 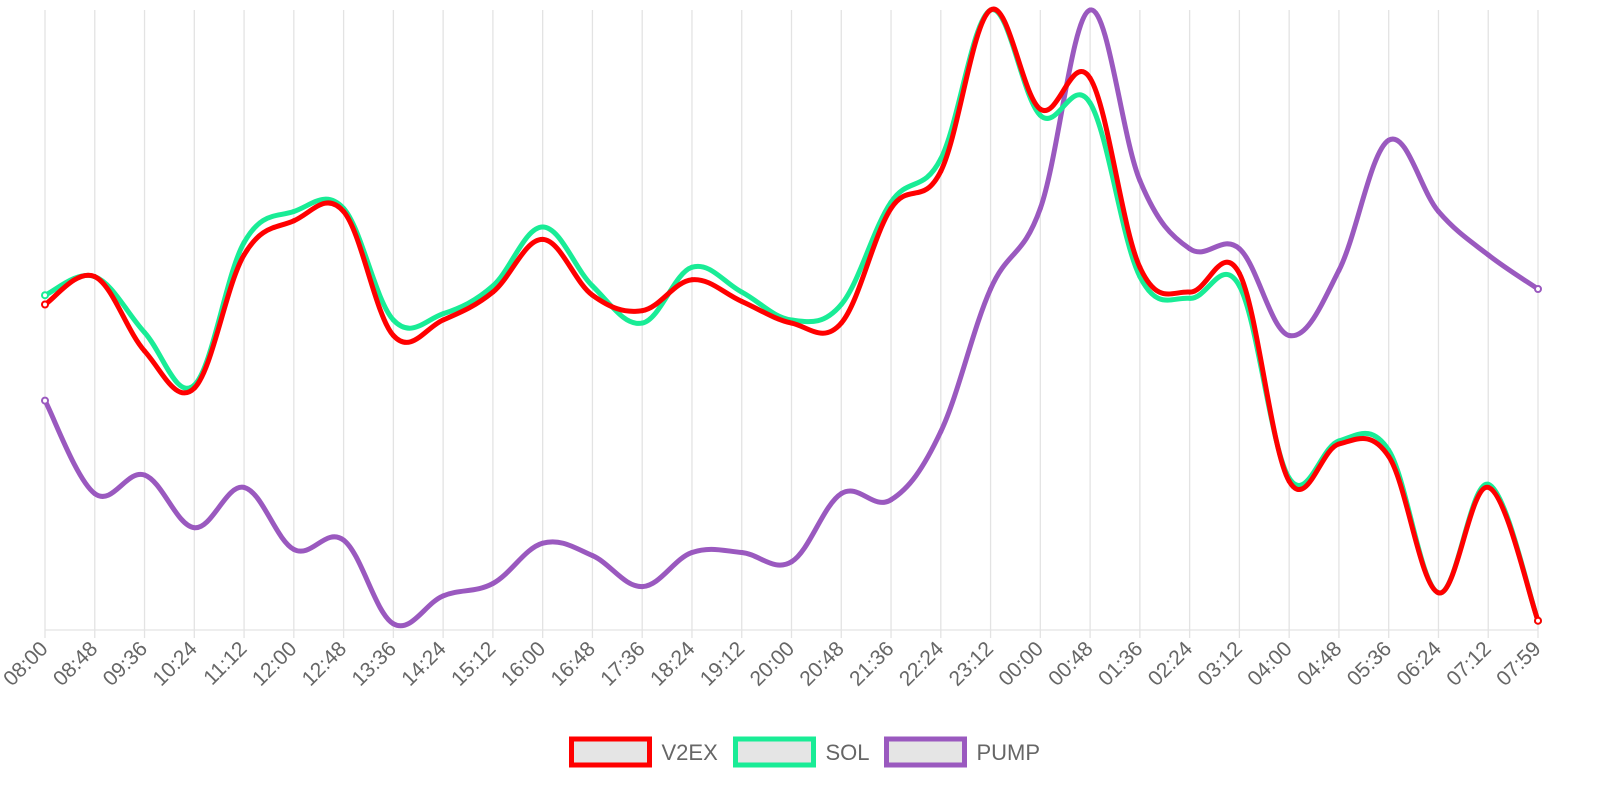 What do you see at coordinates (1171, 664) in the screenshot?
I see `x-tick-label: 02:24` at bounding box center [1171, 664].